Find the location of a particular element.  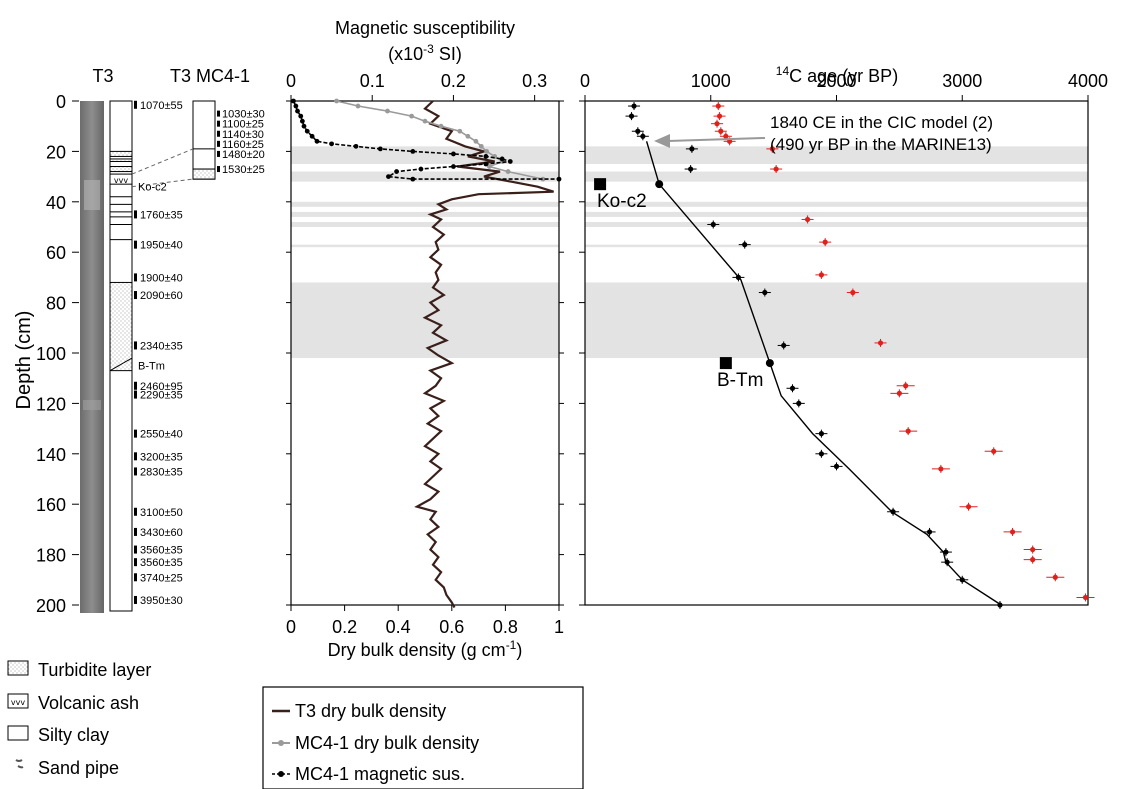

depth-tick-label: 140 is located at coordinates (51, 455).